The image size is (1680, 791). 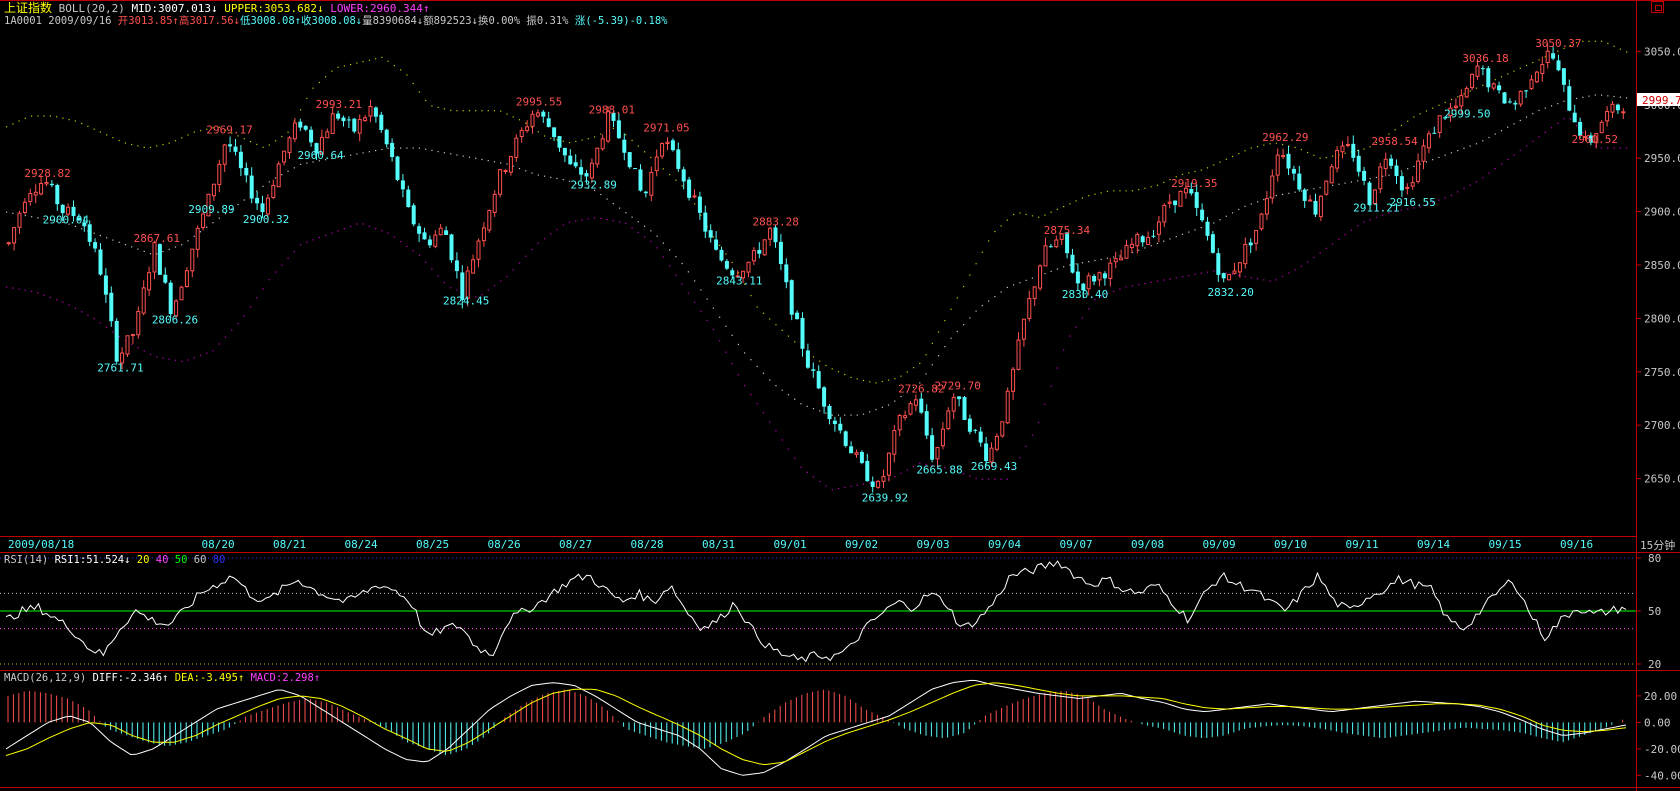 I want to click on date-axis-label: 09/04, so click(x=1004, y=544).